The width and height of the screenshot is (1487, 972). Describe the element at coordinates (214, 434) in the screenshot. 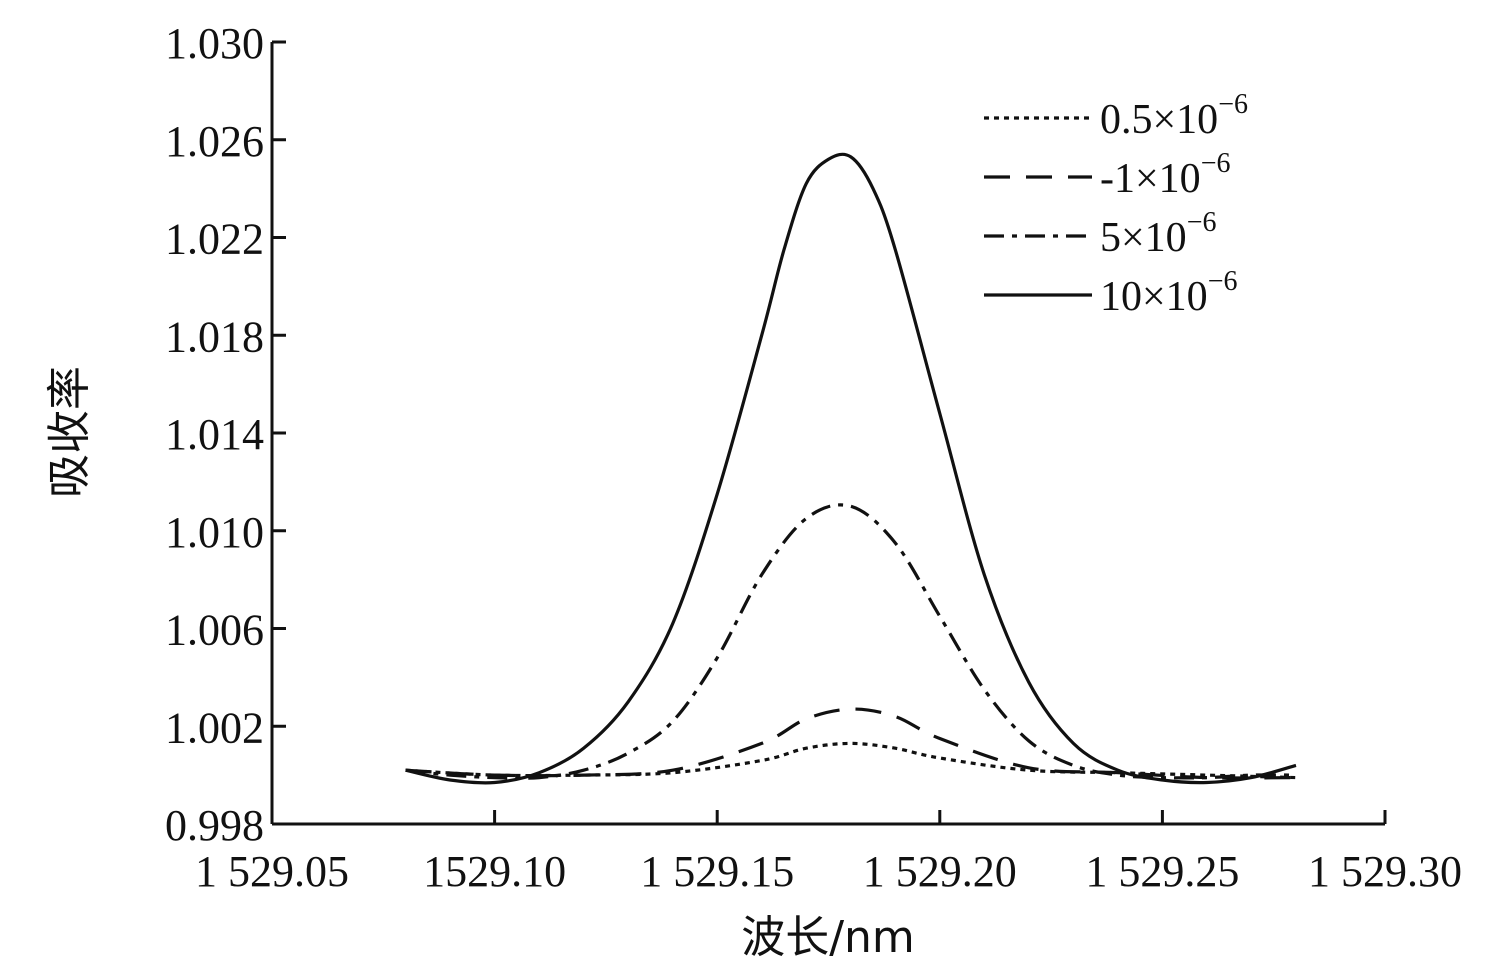

I see `y-tick-label: 1.014` at that location.